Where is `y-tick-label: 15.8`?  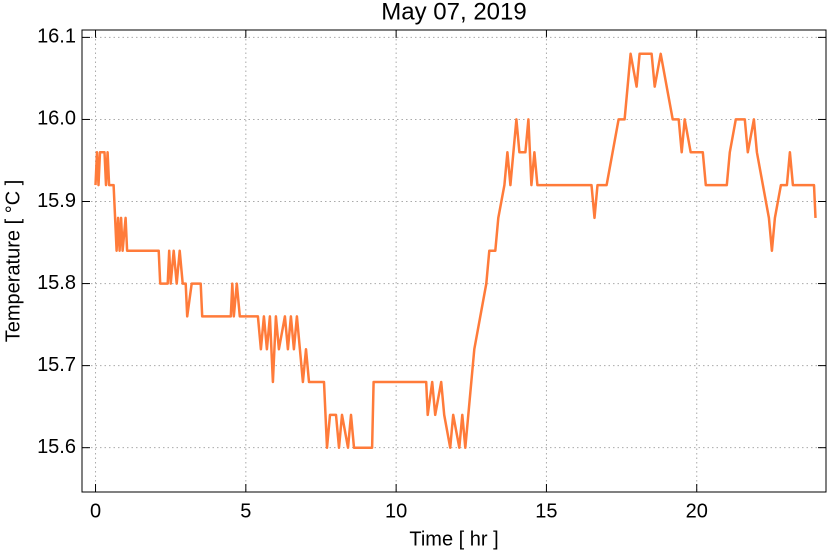
y-tick-label: 15.8 is located at coordinates (56, 283).